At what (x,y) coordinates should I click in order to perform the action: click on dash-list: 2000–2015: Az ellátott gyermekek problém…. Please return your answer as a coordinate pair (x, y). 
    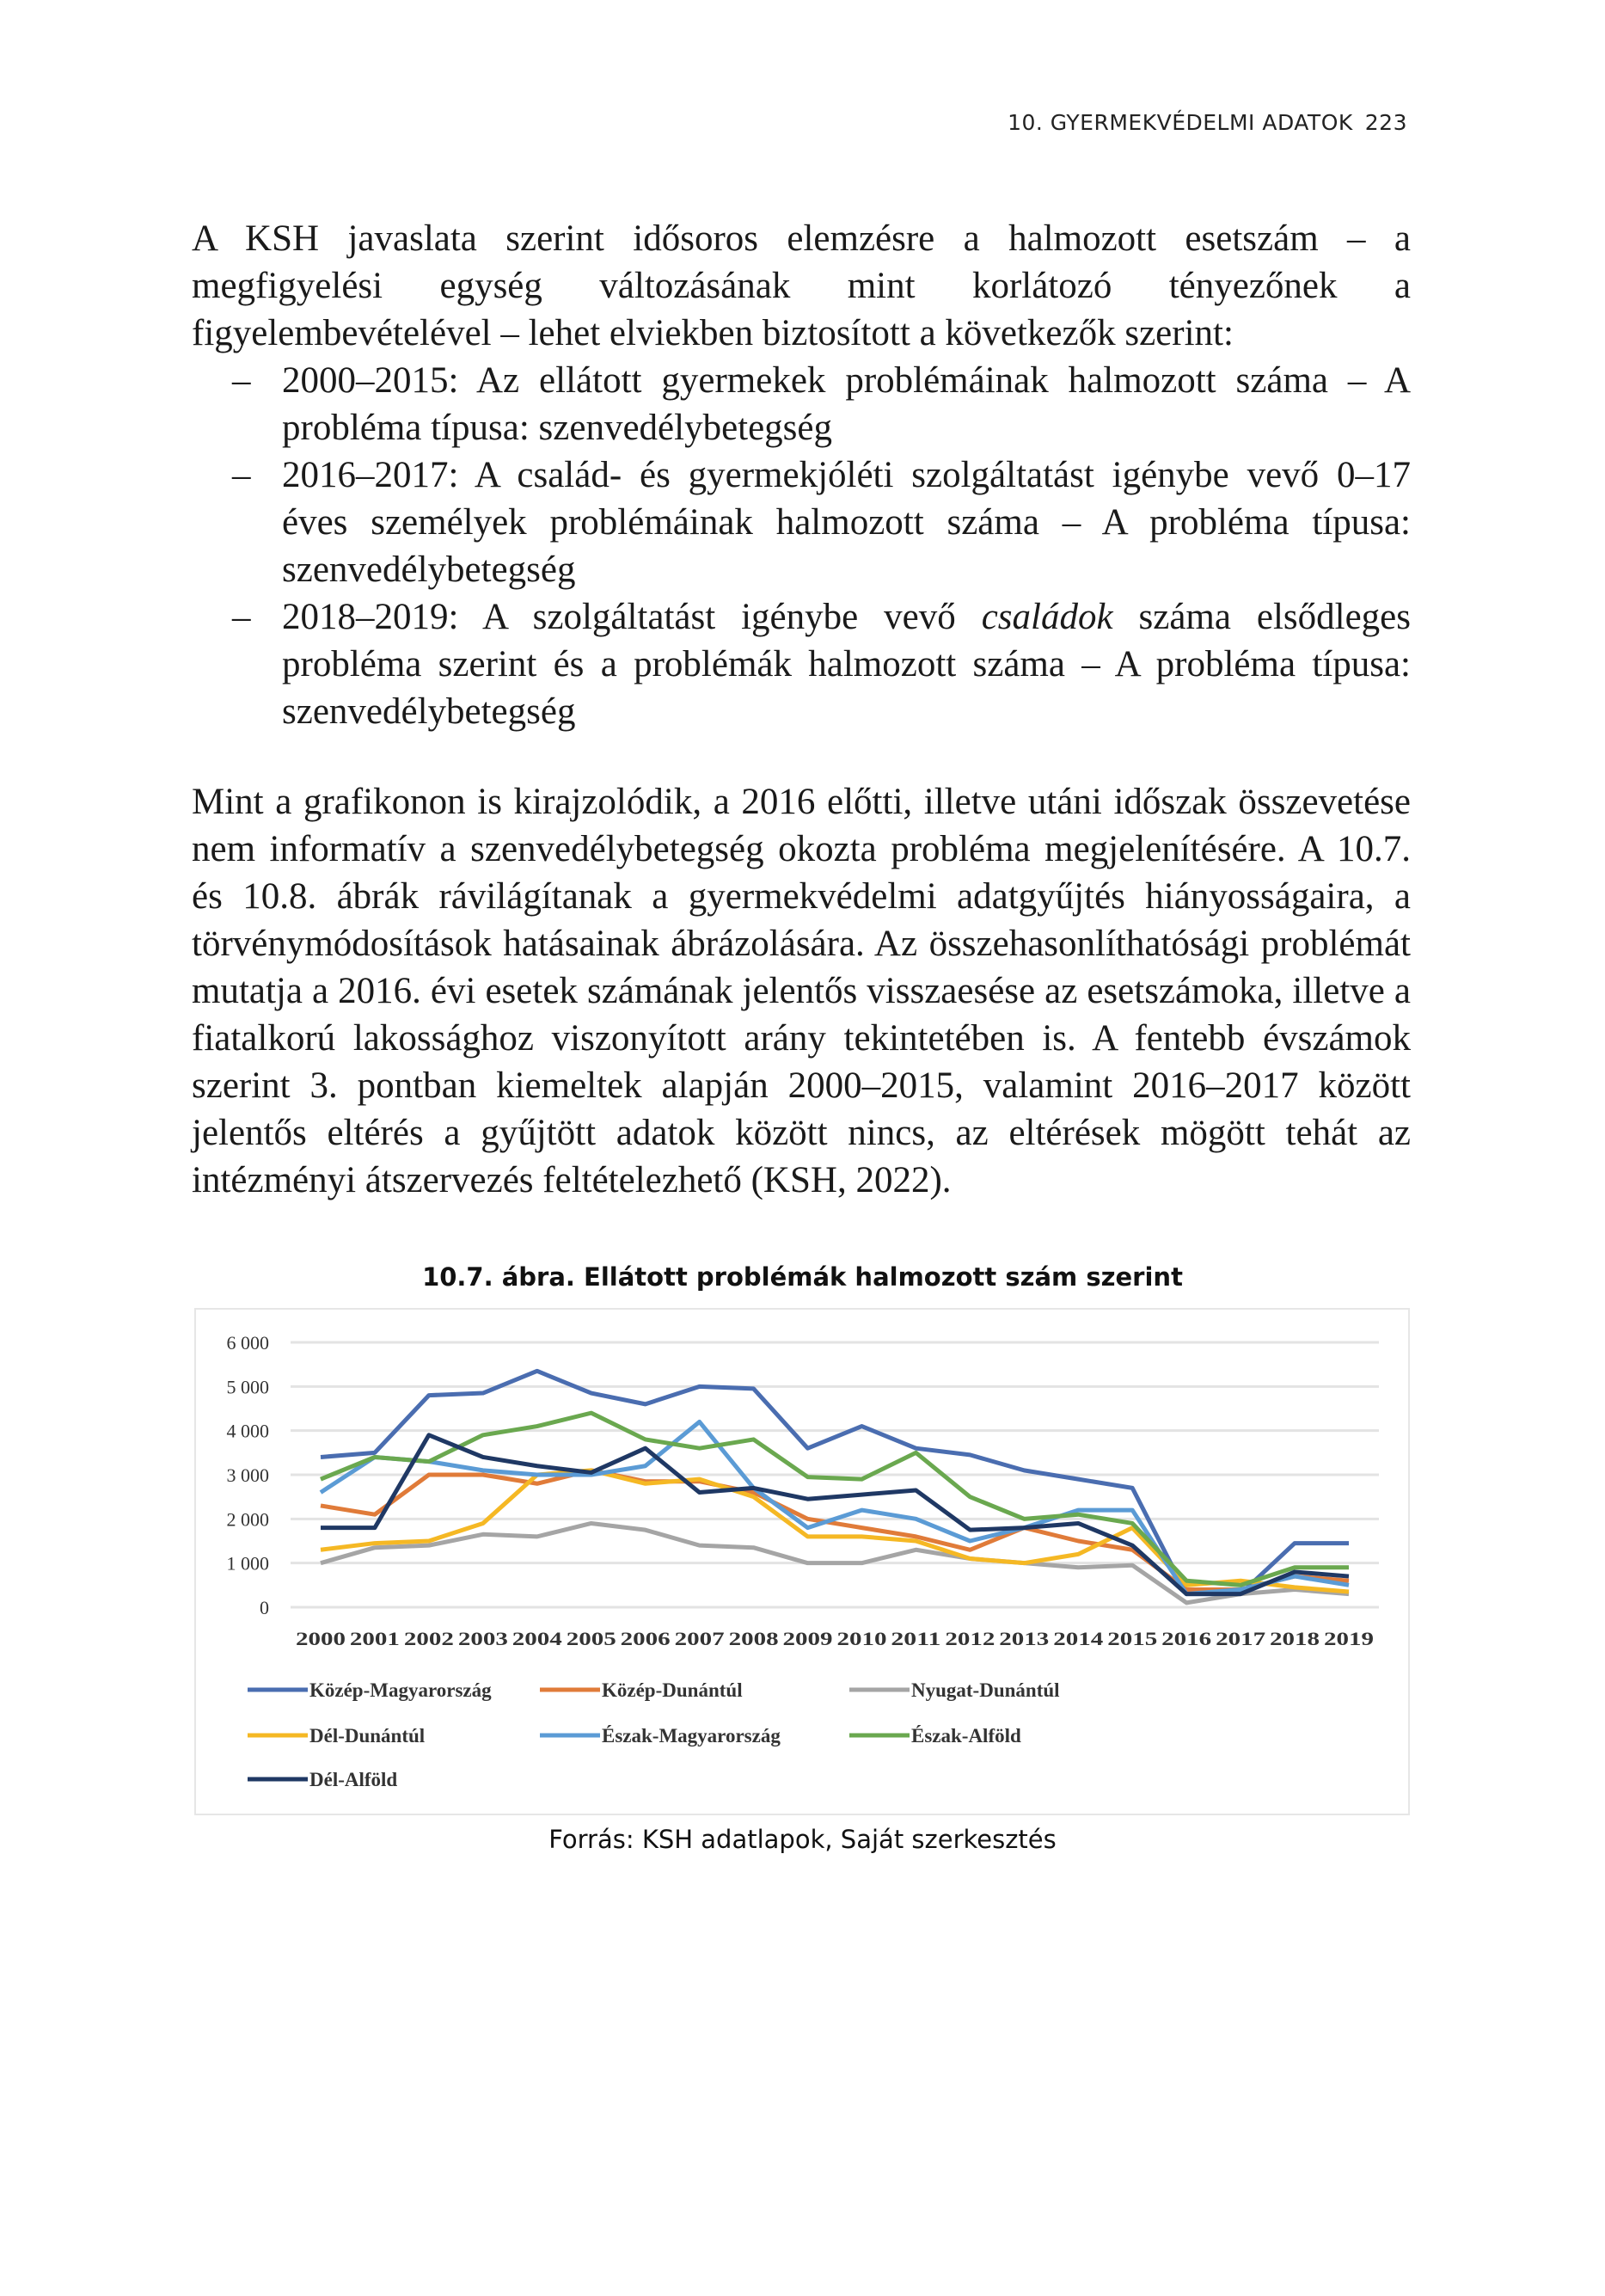
    Looking at the image, I should click on (802, 546).